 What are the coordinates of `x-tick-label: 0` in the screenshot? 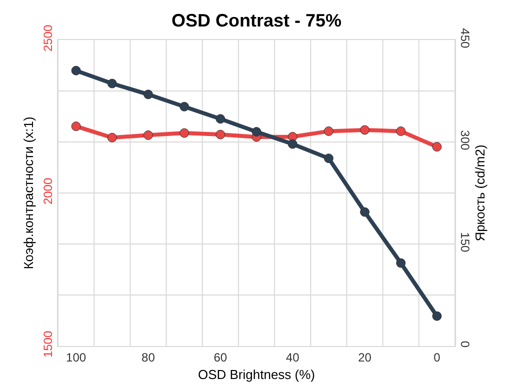 It's located at (437, 357).